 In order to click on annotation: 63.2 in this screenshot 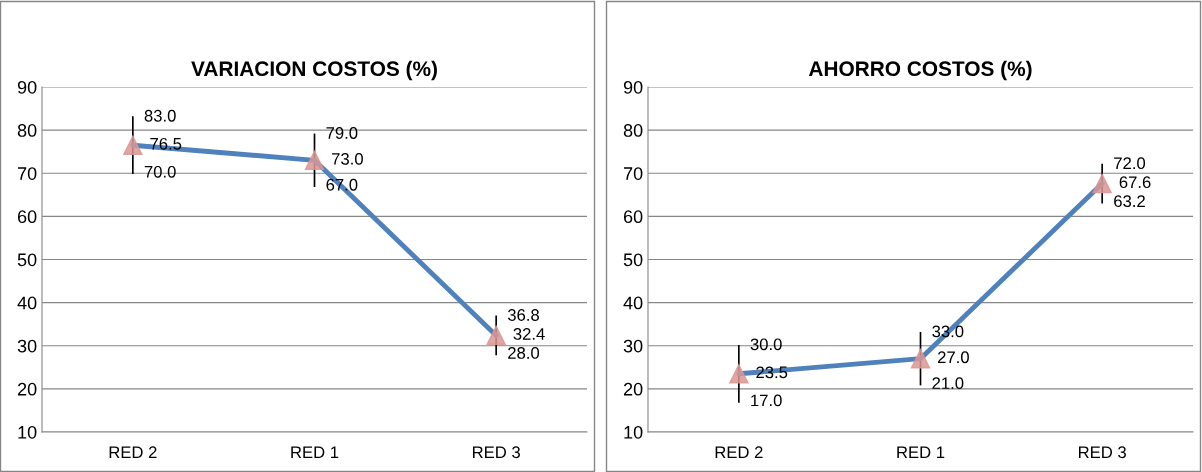, I will do `click(1129, 201)`.